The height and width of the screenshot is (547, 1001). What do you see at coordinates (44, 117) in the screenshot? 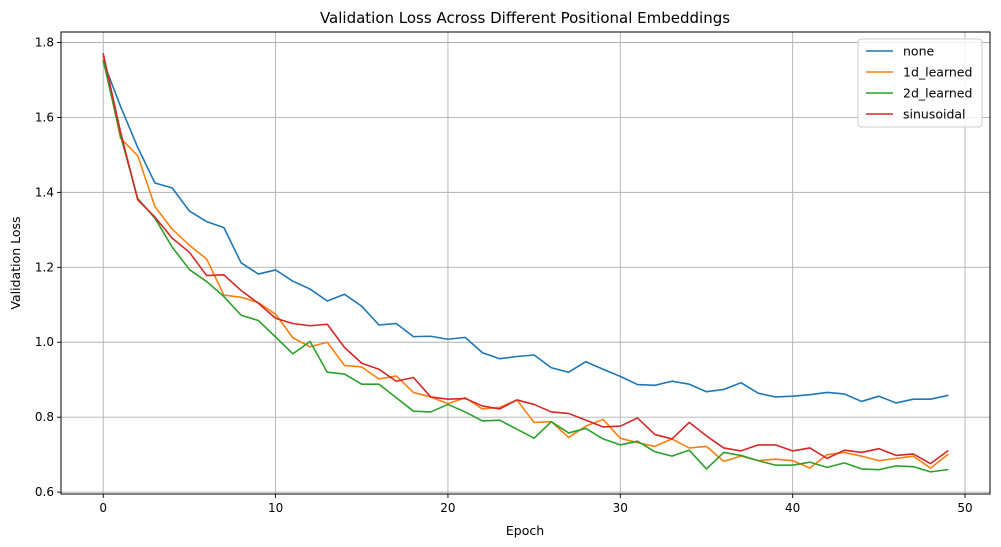
I see `y-tick-label: 1.6` at bounding box center [44, 117].